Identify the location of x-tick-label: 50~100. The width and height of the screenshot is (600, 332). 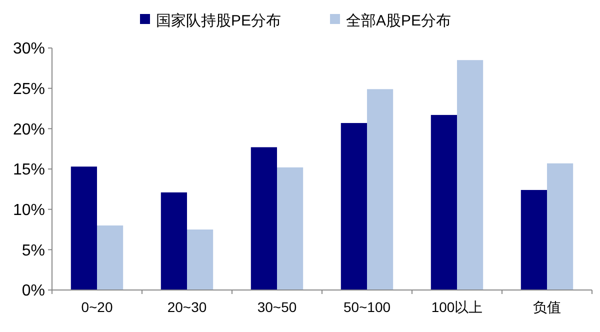
(367, 307).